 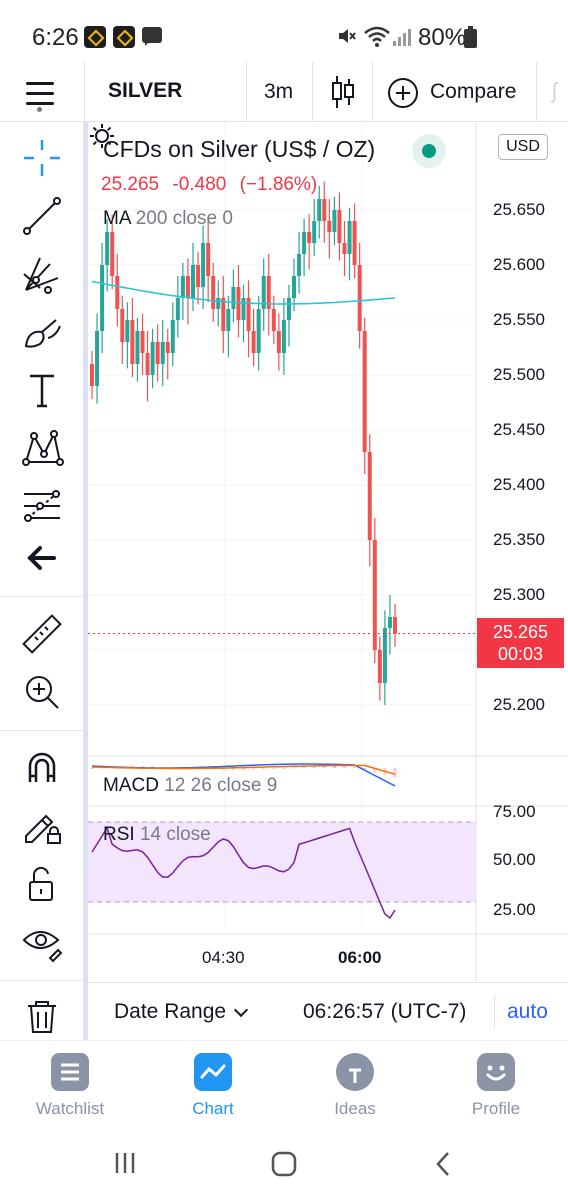 I want to click on unlock-icon, so click(x=42, y=884).